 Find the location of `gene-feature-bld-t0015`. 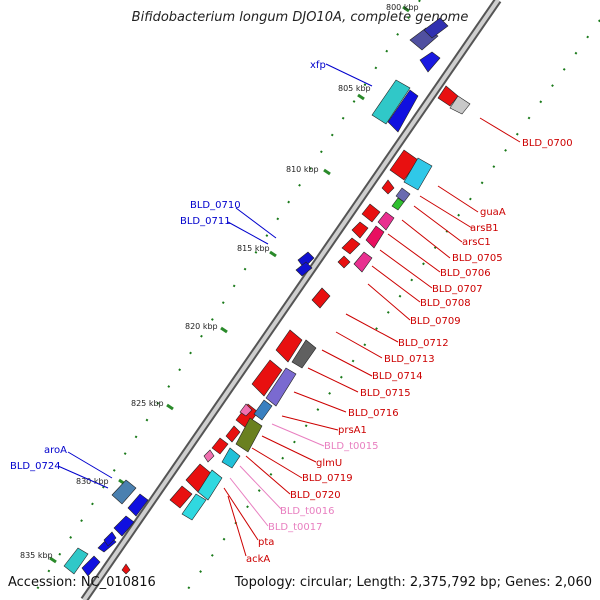

gene-feature-bld-t0015 is located at coordinates (246, 410).